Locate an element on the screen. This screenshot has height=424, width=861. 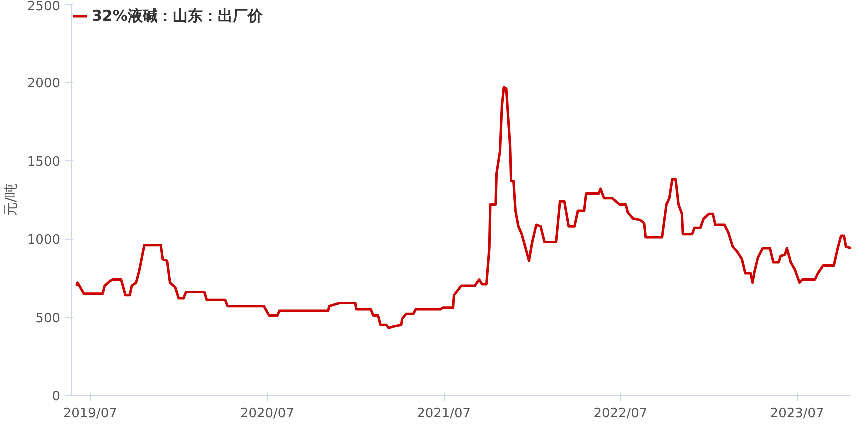
y-tick-label: 2500 is located at coordinates (44, 7).